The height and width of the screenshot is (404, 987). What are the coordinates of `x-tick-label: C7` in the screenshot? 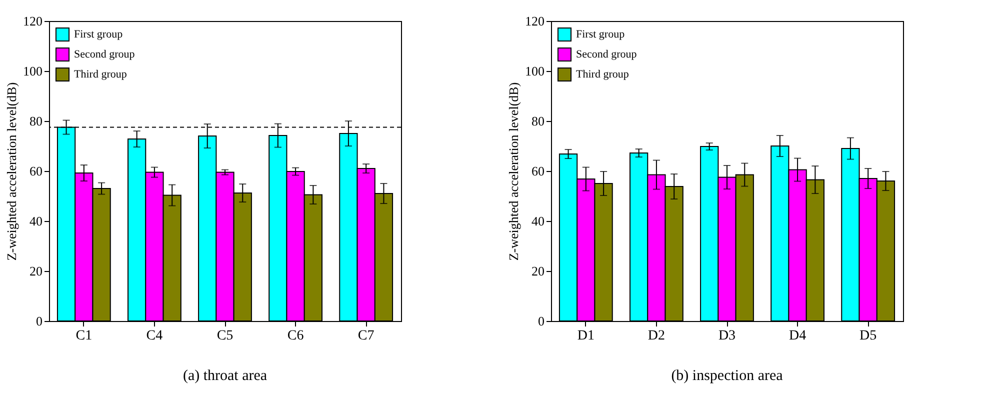 It's located at (366, 336).